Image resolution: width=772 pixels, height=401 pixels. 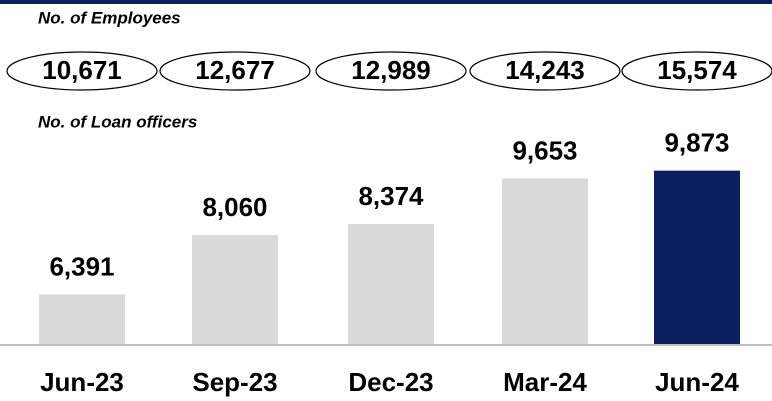 What do you see at coordinates (81, 266) in the screenshot?
I see `value-label: 6,391` at bounding box center [81, 266].